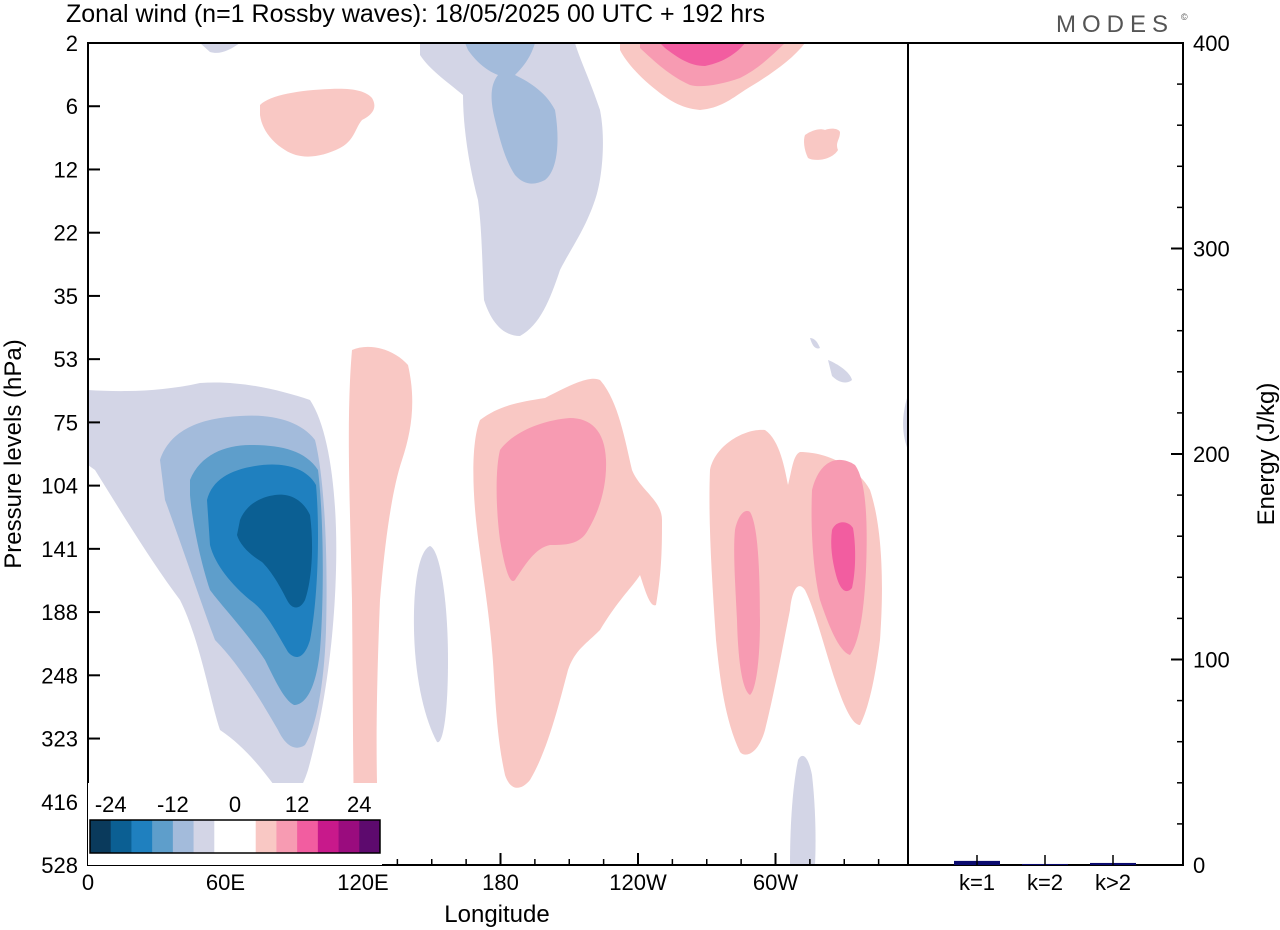 The image size is (1280, 930). Describe the element at coordinates (1211, 249) in the screenshot. I see `energy-tick-label: 300` at that location.